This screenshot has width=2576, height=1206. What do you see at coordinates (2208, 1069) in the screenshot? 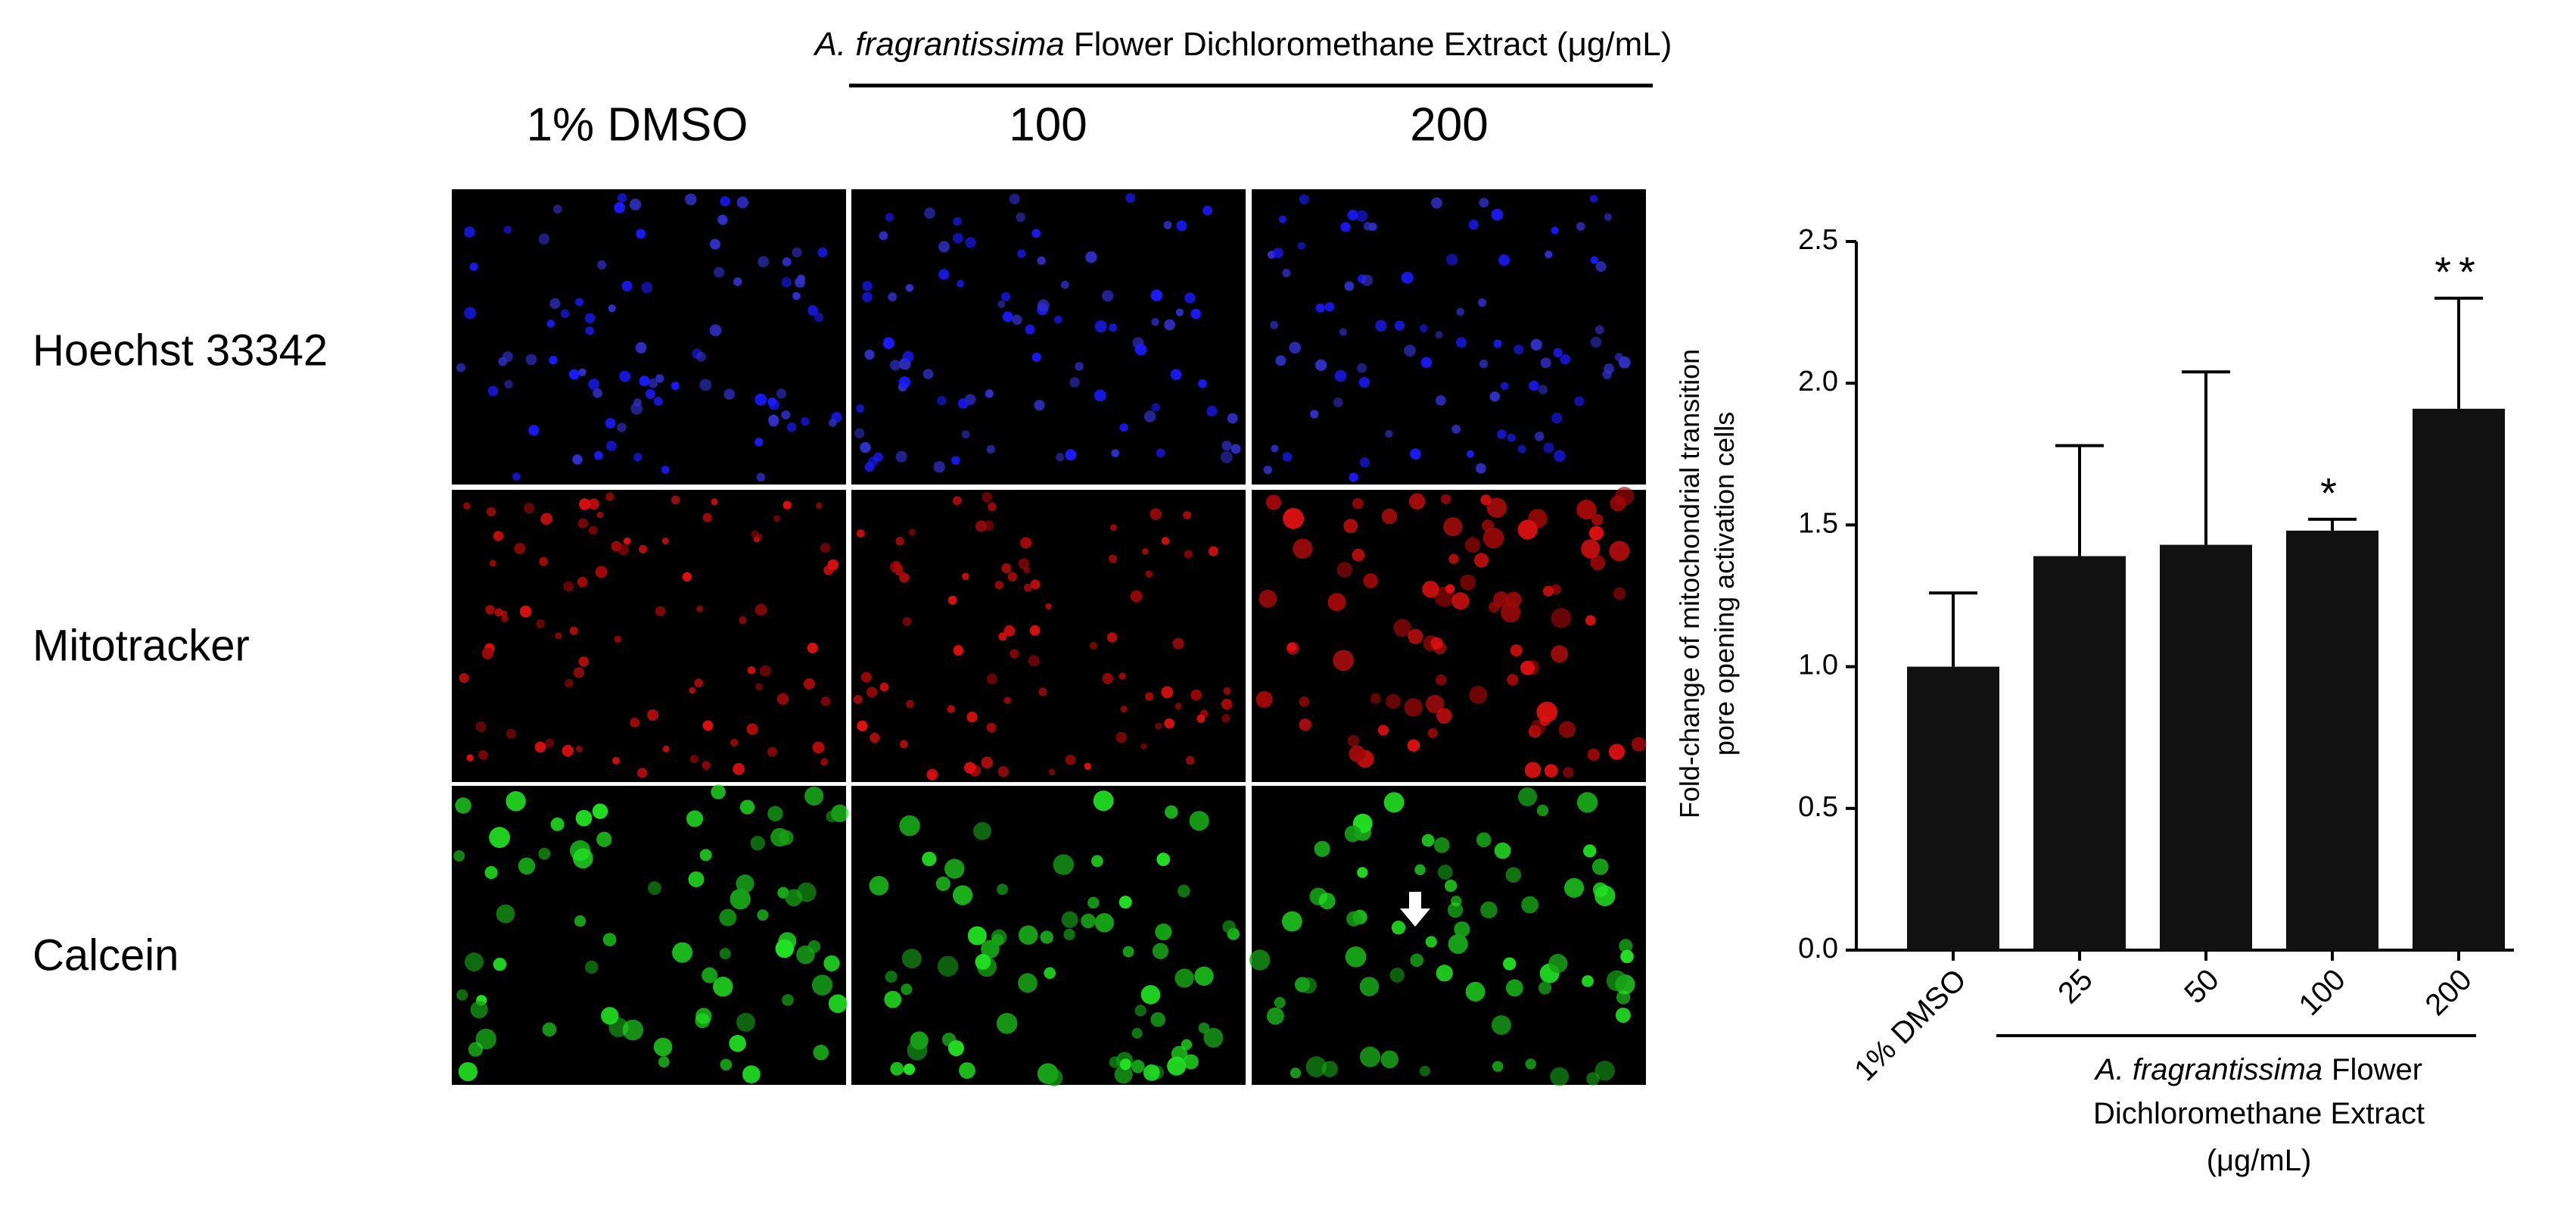
I see `group-species: A. fragrantissima` at bounding box center [2208, 1069].